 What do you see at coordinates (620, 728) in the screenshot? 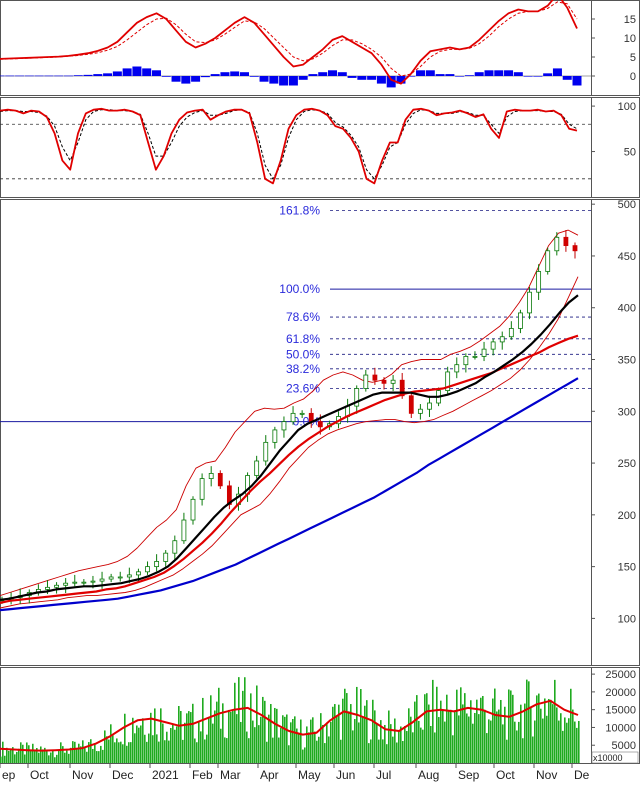
I see `y-tick-label: 10000` at bounding box center [620, 728].